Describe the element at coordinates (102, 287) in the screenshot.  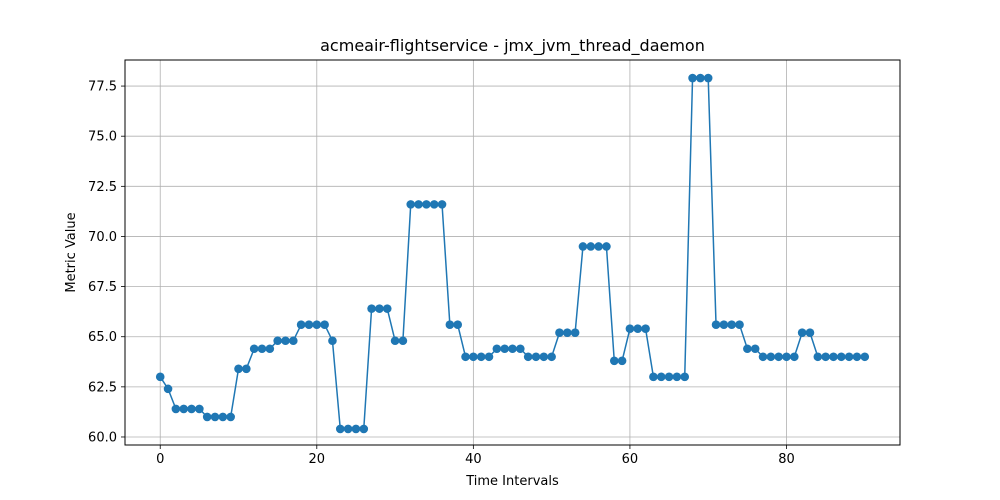
I see `y-tick-label: 67.5` at that location.